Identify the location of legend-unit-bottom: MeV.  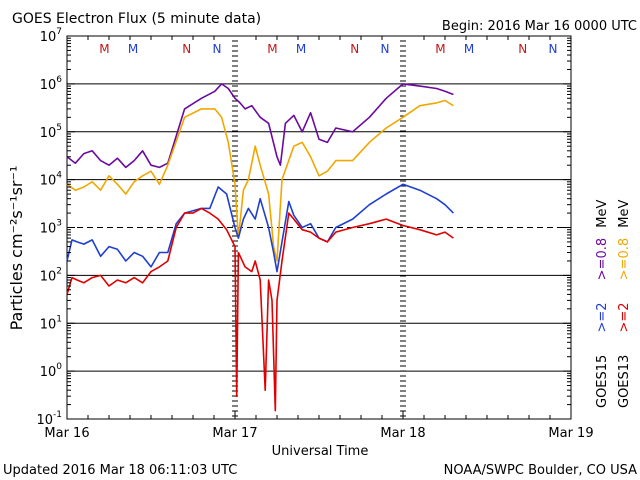
(624, 214).